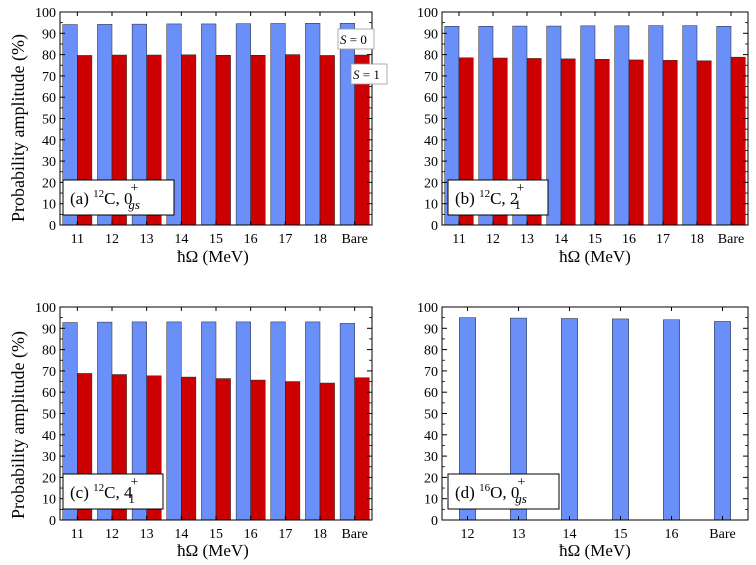 This screenshot has width=756, height=565. I want to click on panel-c-label: (c) 12C, 4+ 1, so click(104, 490).